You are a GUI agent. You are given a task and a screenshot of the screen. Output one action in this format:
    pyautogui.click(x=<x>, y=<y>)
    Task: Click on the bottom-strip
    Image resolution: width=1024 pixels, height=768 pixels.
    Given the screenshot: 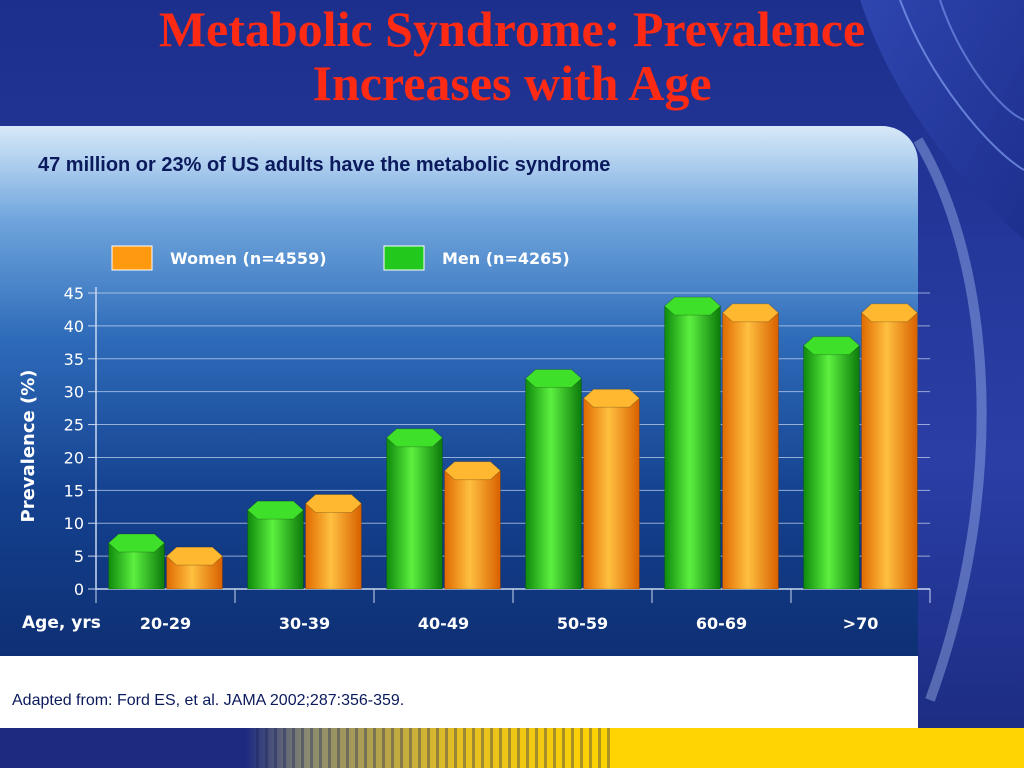 What is the action you would take?
    pyautogui.click(x=512, y=748)
    